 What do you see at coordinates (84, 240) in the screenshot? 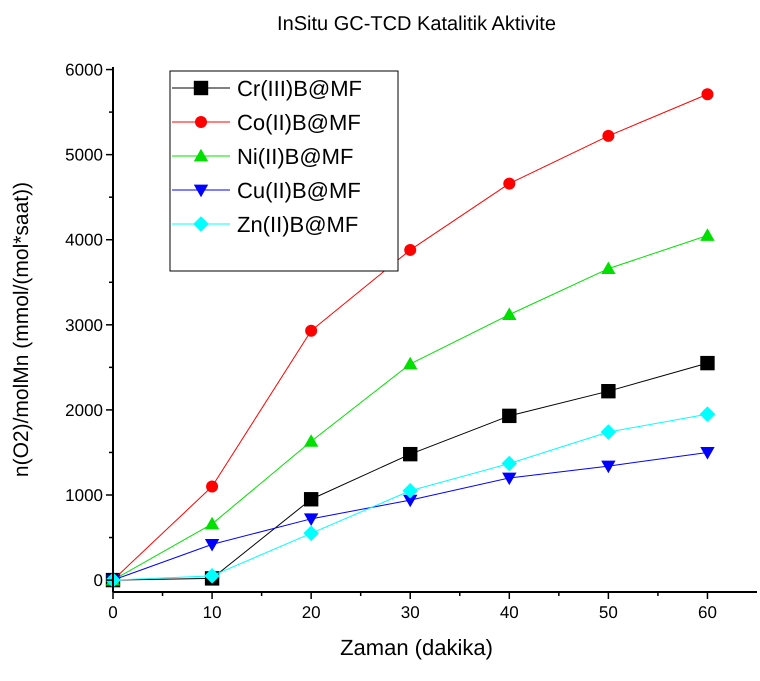
I see `y-tick-label: 4000` at bounding box center [84, 240].